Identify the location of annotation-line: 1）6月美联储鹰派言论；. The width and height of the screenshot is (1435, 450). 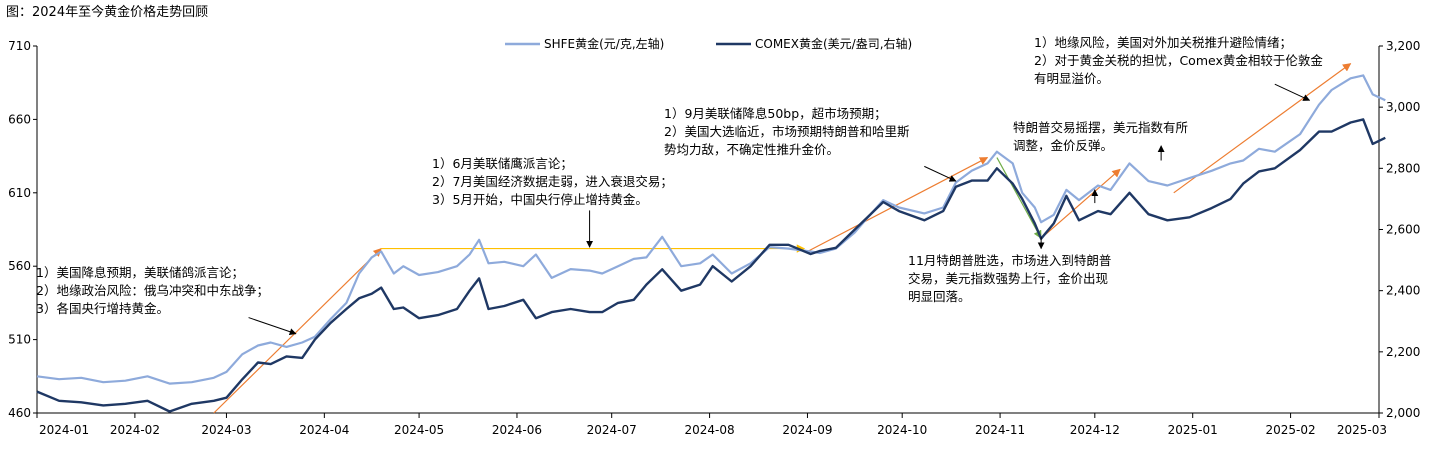
(502, 163).